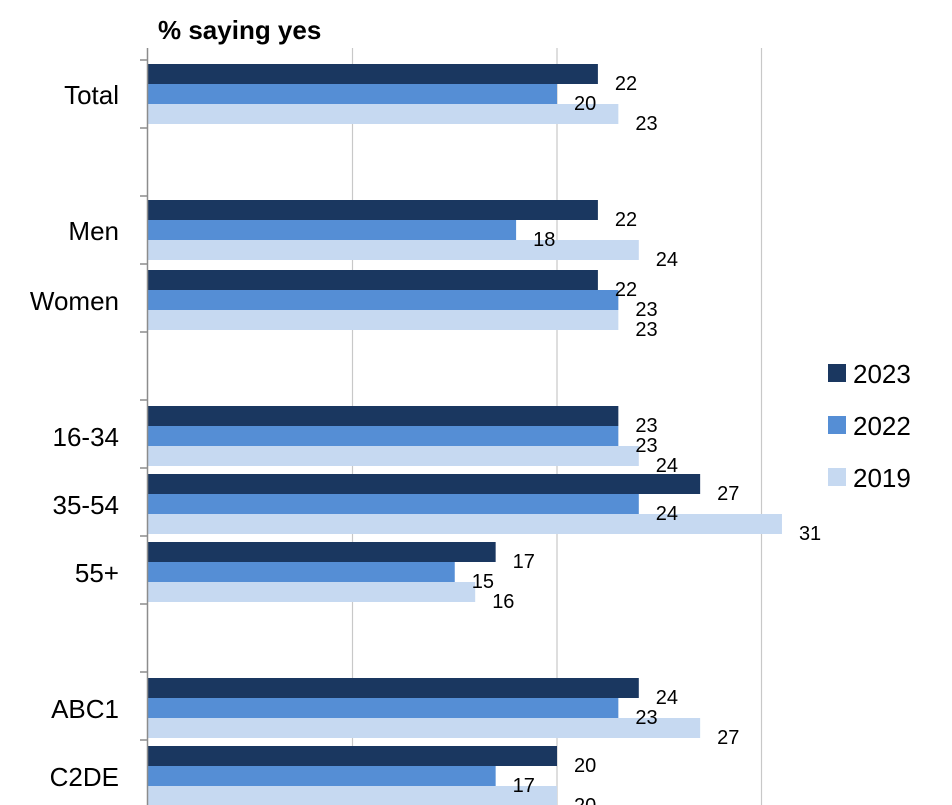 The width and height of the screenshot is (952, 805). Describe the element at coordinates (882, 374) in the screenshot. I see `legend-label: 2023` at that location.